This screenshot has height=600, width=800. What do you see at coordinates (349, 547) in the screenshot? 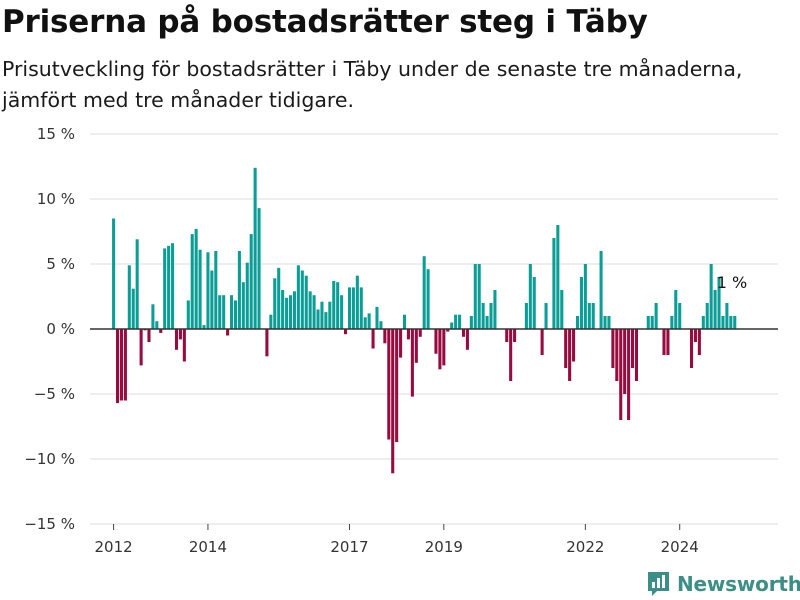
I see `x-tick-label: 2017` at bounding box center [349, 547].